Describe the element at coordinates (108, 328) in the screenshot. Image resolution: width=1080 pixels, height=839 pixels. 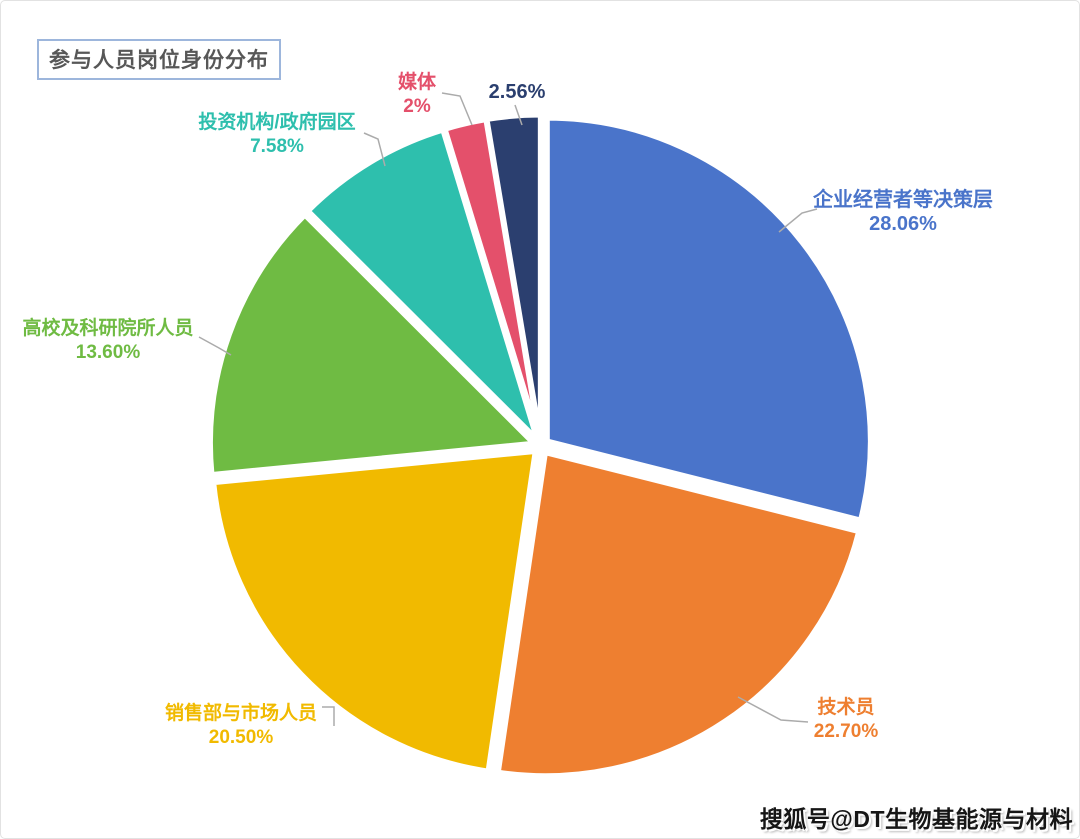
I see `slice-label-text: 高校及科研院所人员` at that location.